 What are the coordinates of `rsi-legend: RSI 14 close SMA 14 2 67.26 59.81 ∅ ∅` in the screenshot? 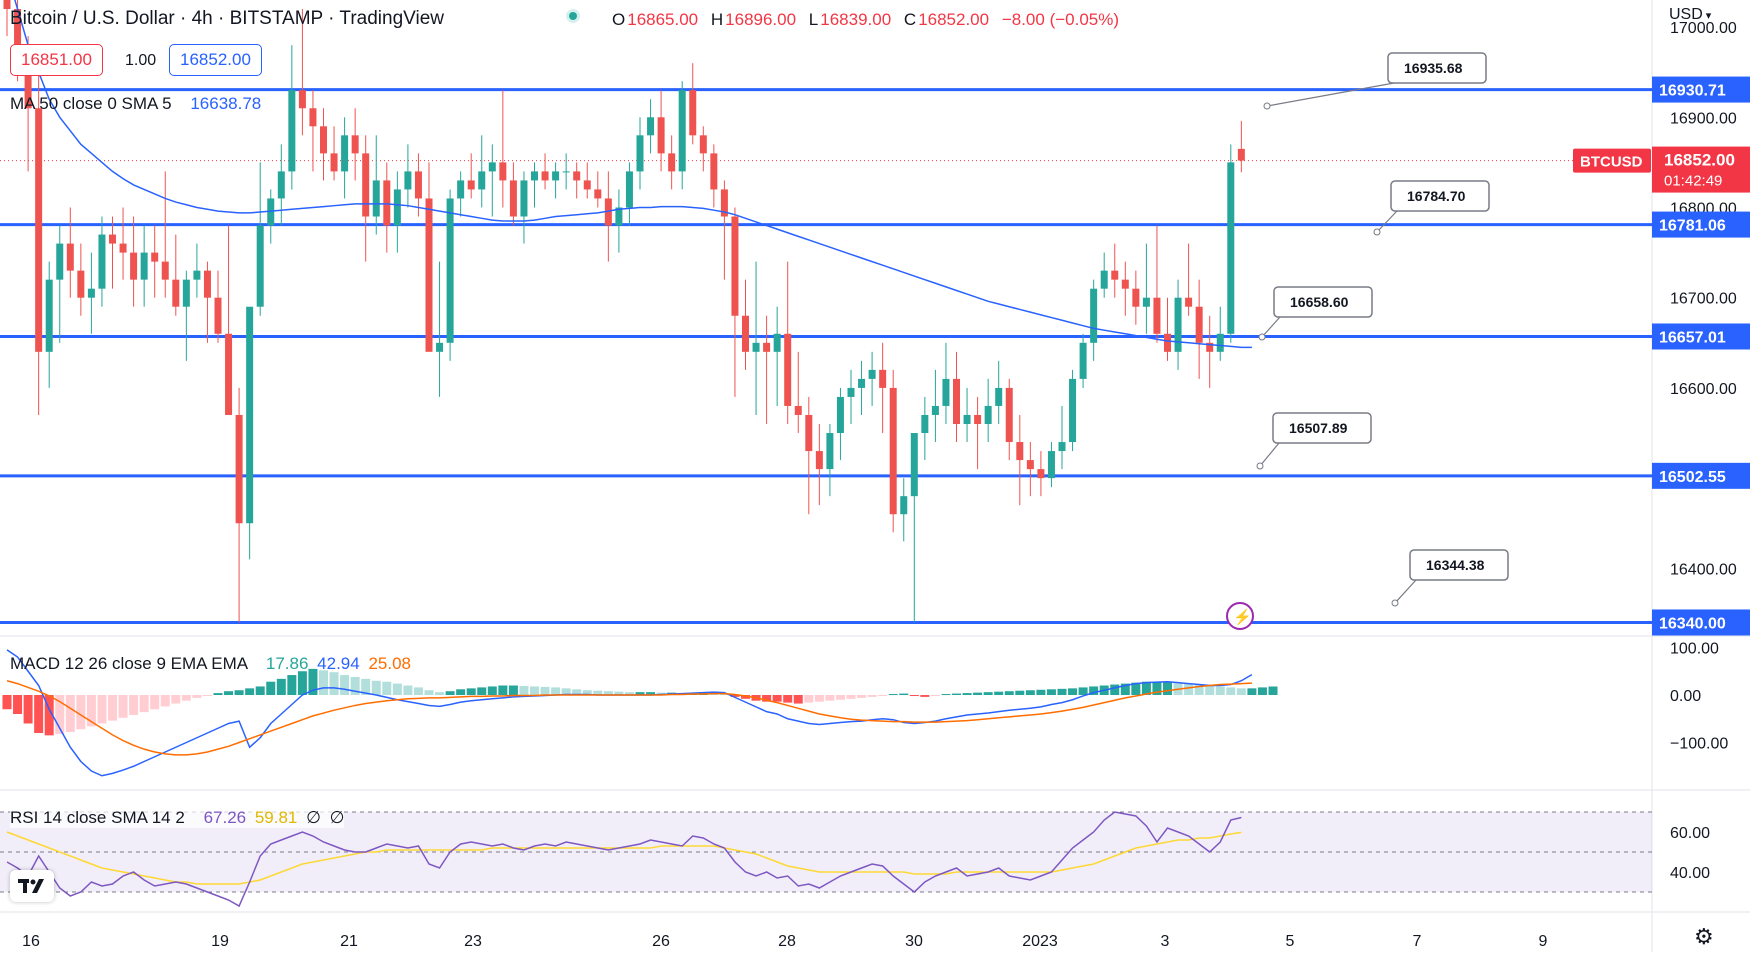 It's located at (177, 818).